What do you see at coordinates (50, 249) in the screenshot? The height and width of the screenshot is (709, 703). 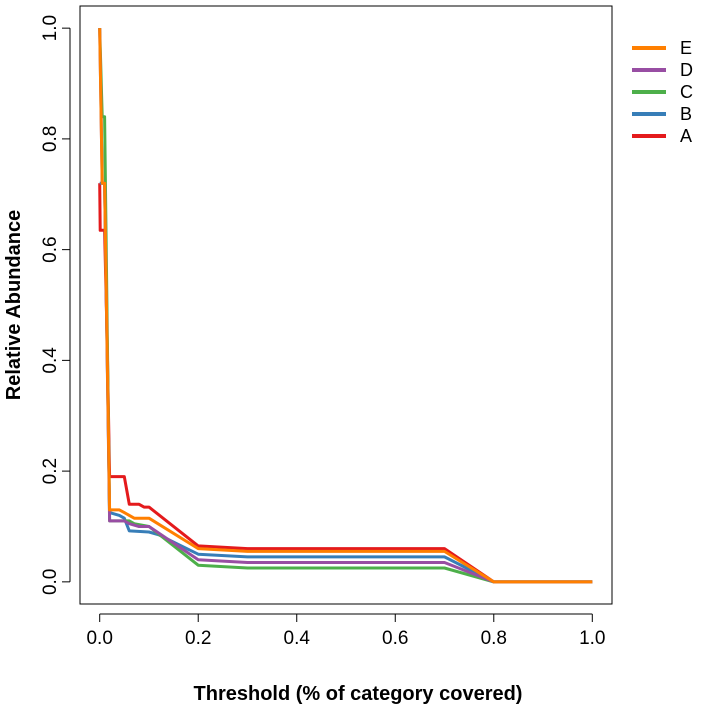 I see `y-tick-label: 0.6` at bounding box center [50, 249].